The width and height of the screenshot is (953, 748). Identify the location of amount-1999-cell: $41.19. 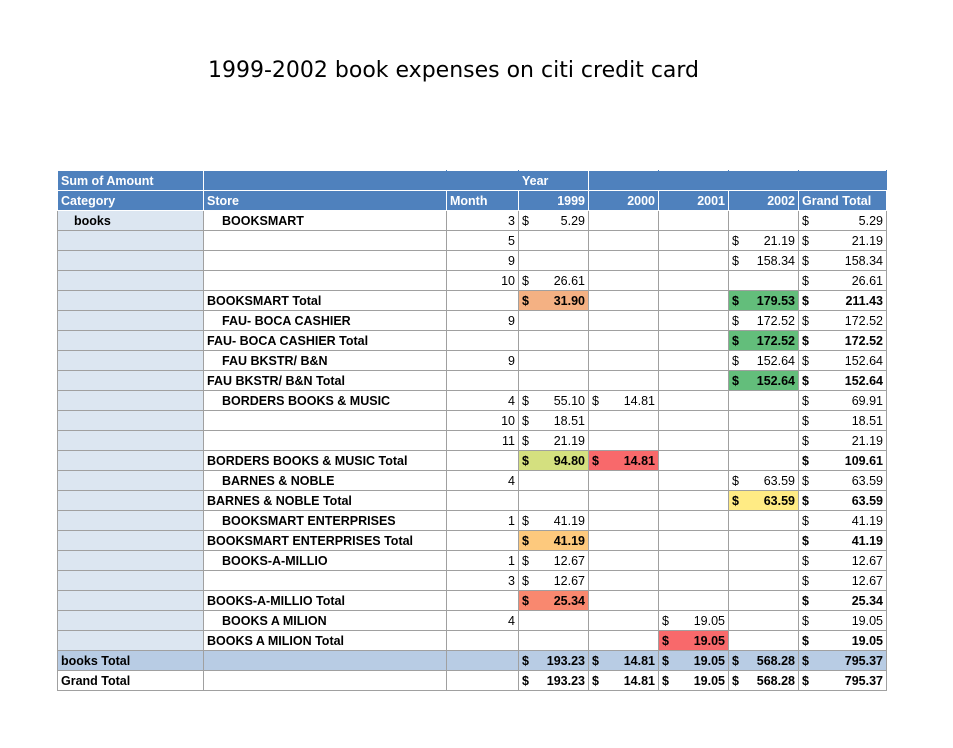
(553, 540).